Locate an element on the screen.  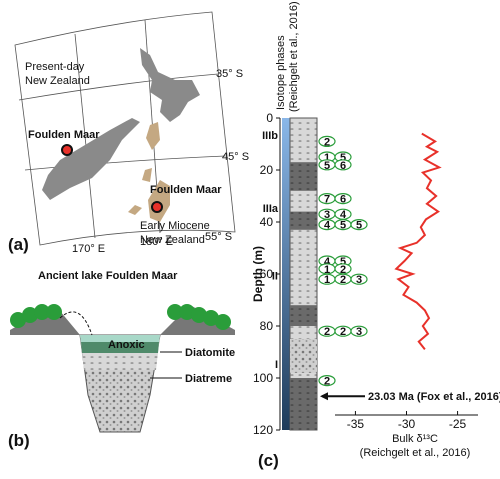
x-tick-label: -25 is located at coordinates (458, 424).